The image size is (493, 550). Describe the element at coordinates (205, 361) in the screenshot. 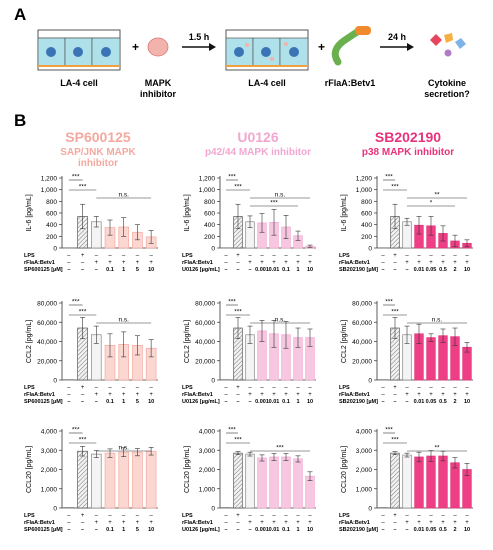

I see `y-tick-label: 20,000` at that location.